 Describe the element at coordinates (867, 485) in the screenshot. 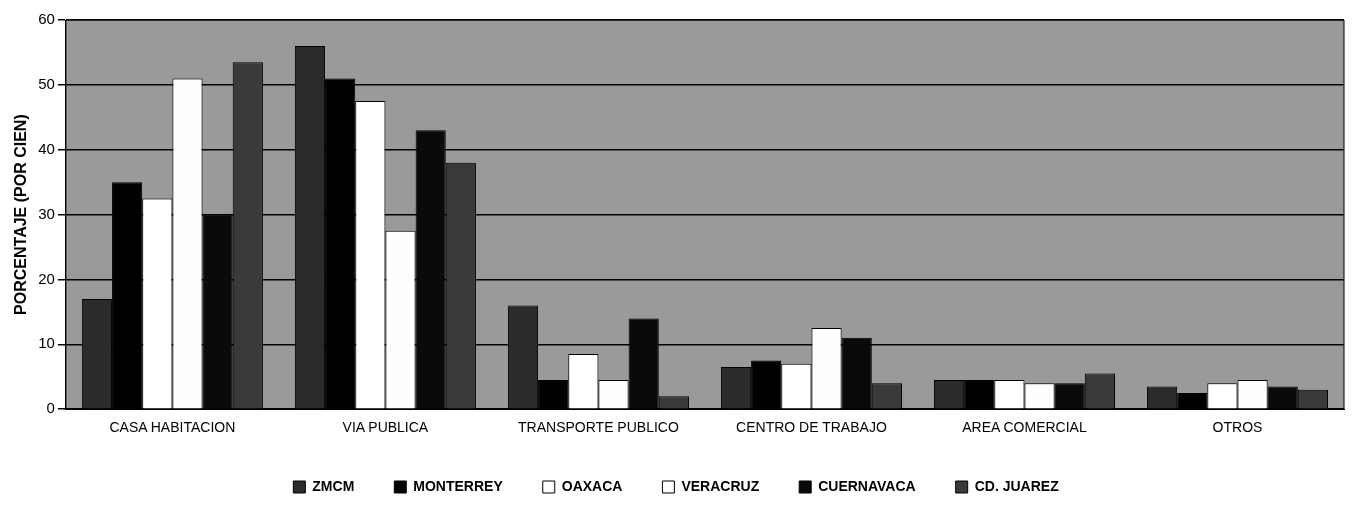

I see `legend-label: CUERNAVACA` at that location.